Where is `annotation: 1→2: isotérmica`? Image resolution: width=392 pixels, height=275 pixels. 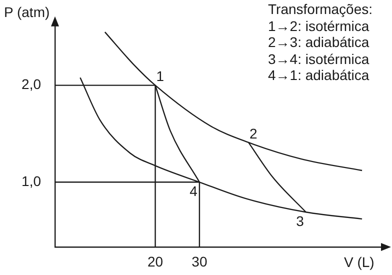
annotation: 1→2: isotérmica is located at coordinates (319, 26).